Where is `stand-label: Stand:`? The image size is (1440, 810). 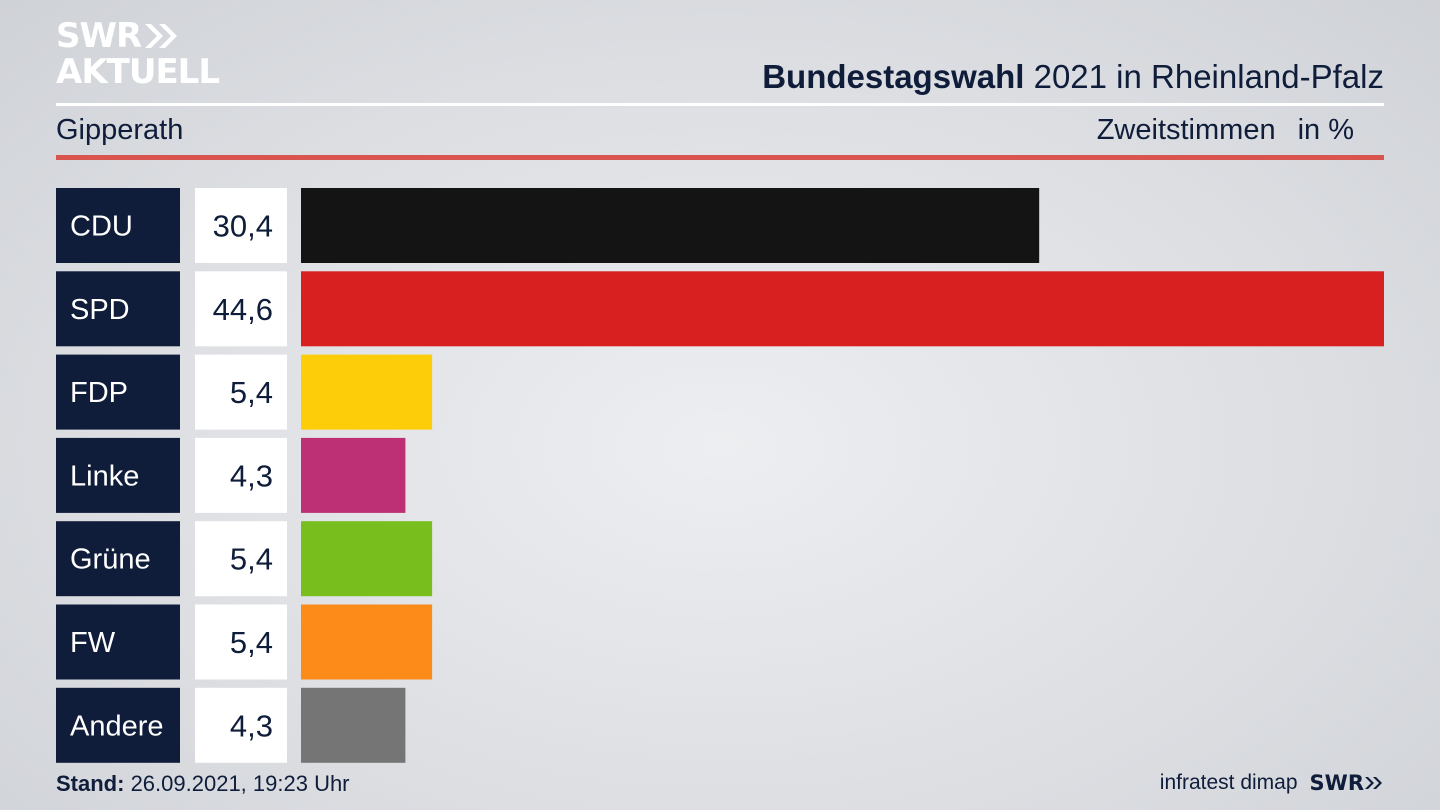 stand-label: Stand: is located at coordinates (90, 783).